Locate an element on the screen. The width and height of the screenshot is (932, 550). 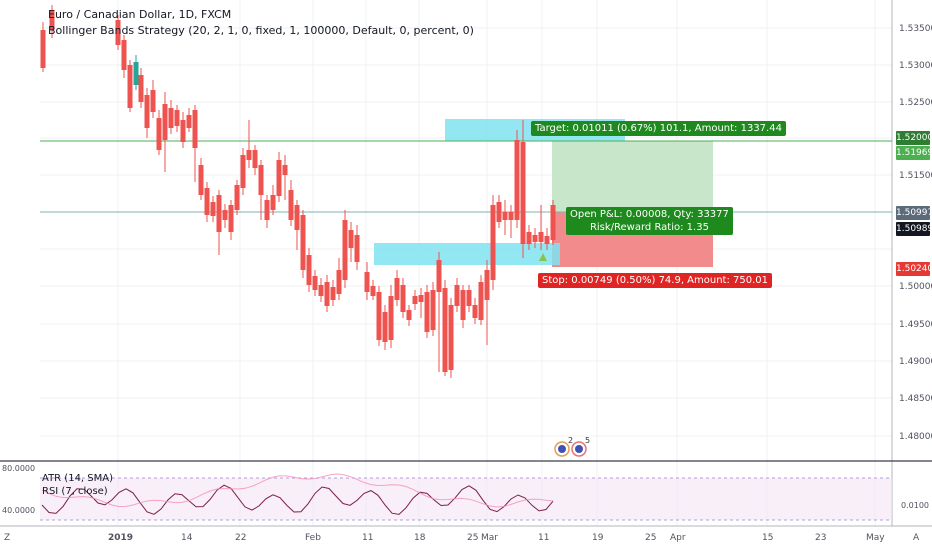
event-badge-5: 5 is located at coordinates (580, 446).